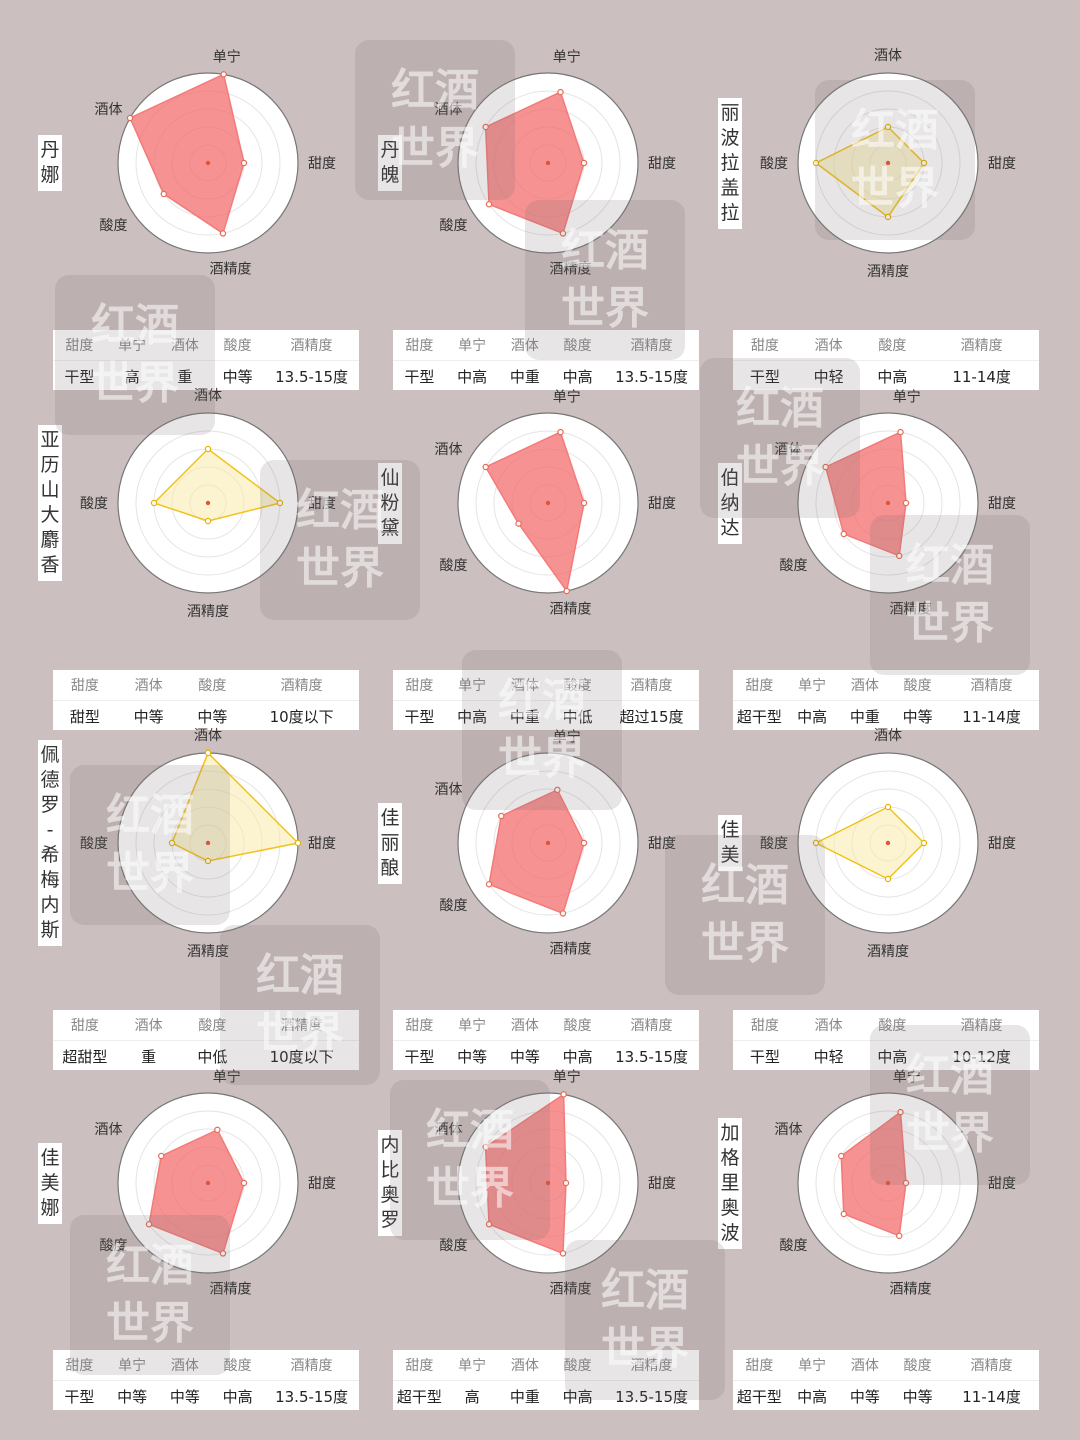  What do you see at coordinates (651, 716) in the screenshot?
I see `table-value-cell: 超过15度` at bounding box center [651, 716].